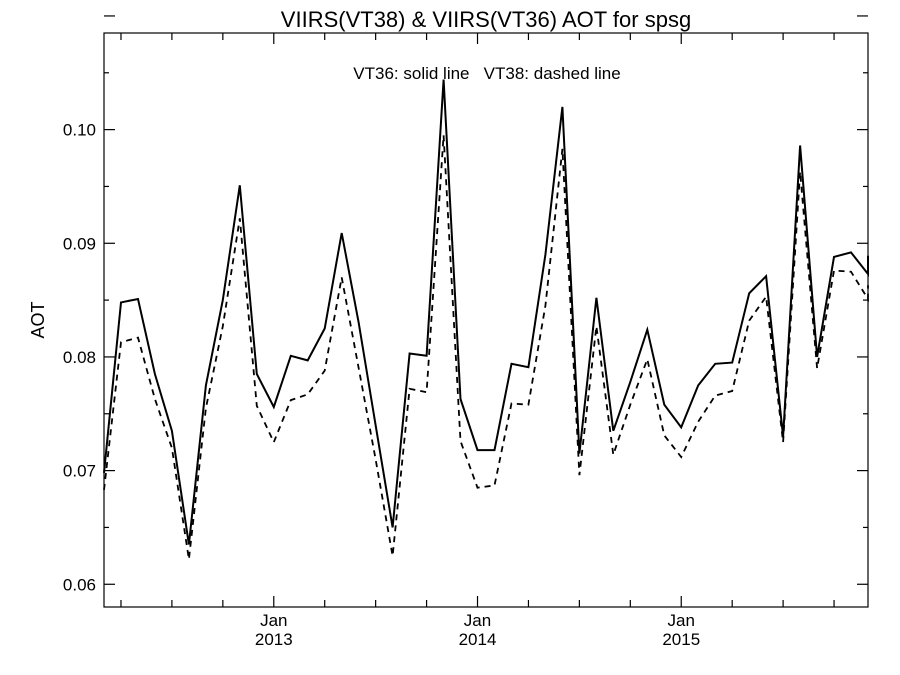  What do you see at coordinates (79, 243) in the screenshot?
I see `y-tick-label: 0.09` at bounding box center [79, 243].